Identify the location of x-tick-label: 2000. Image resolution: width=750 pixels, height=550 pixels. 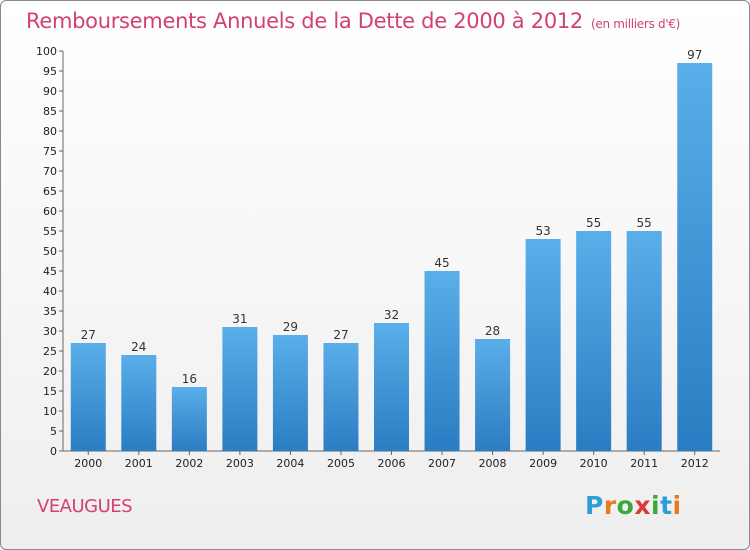
(88, 463).